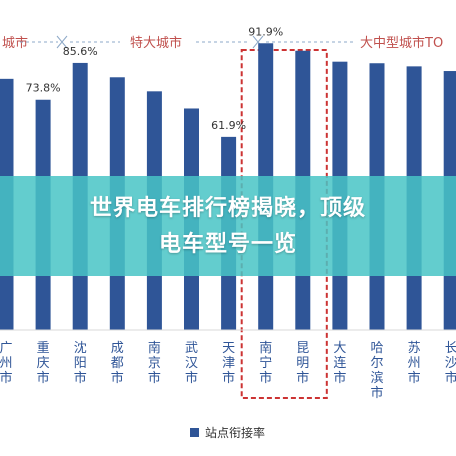  Describe the element at coordinates (339, 363) in the screenshot. I see `x-tick-label: 大连市` at that location.